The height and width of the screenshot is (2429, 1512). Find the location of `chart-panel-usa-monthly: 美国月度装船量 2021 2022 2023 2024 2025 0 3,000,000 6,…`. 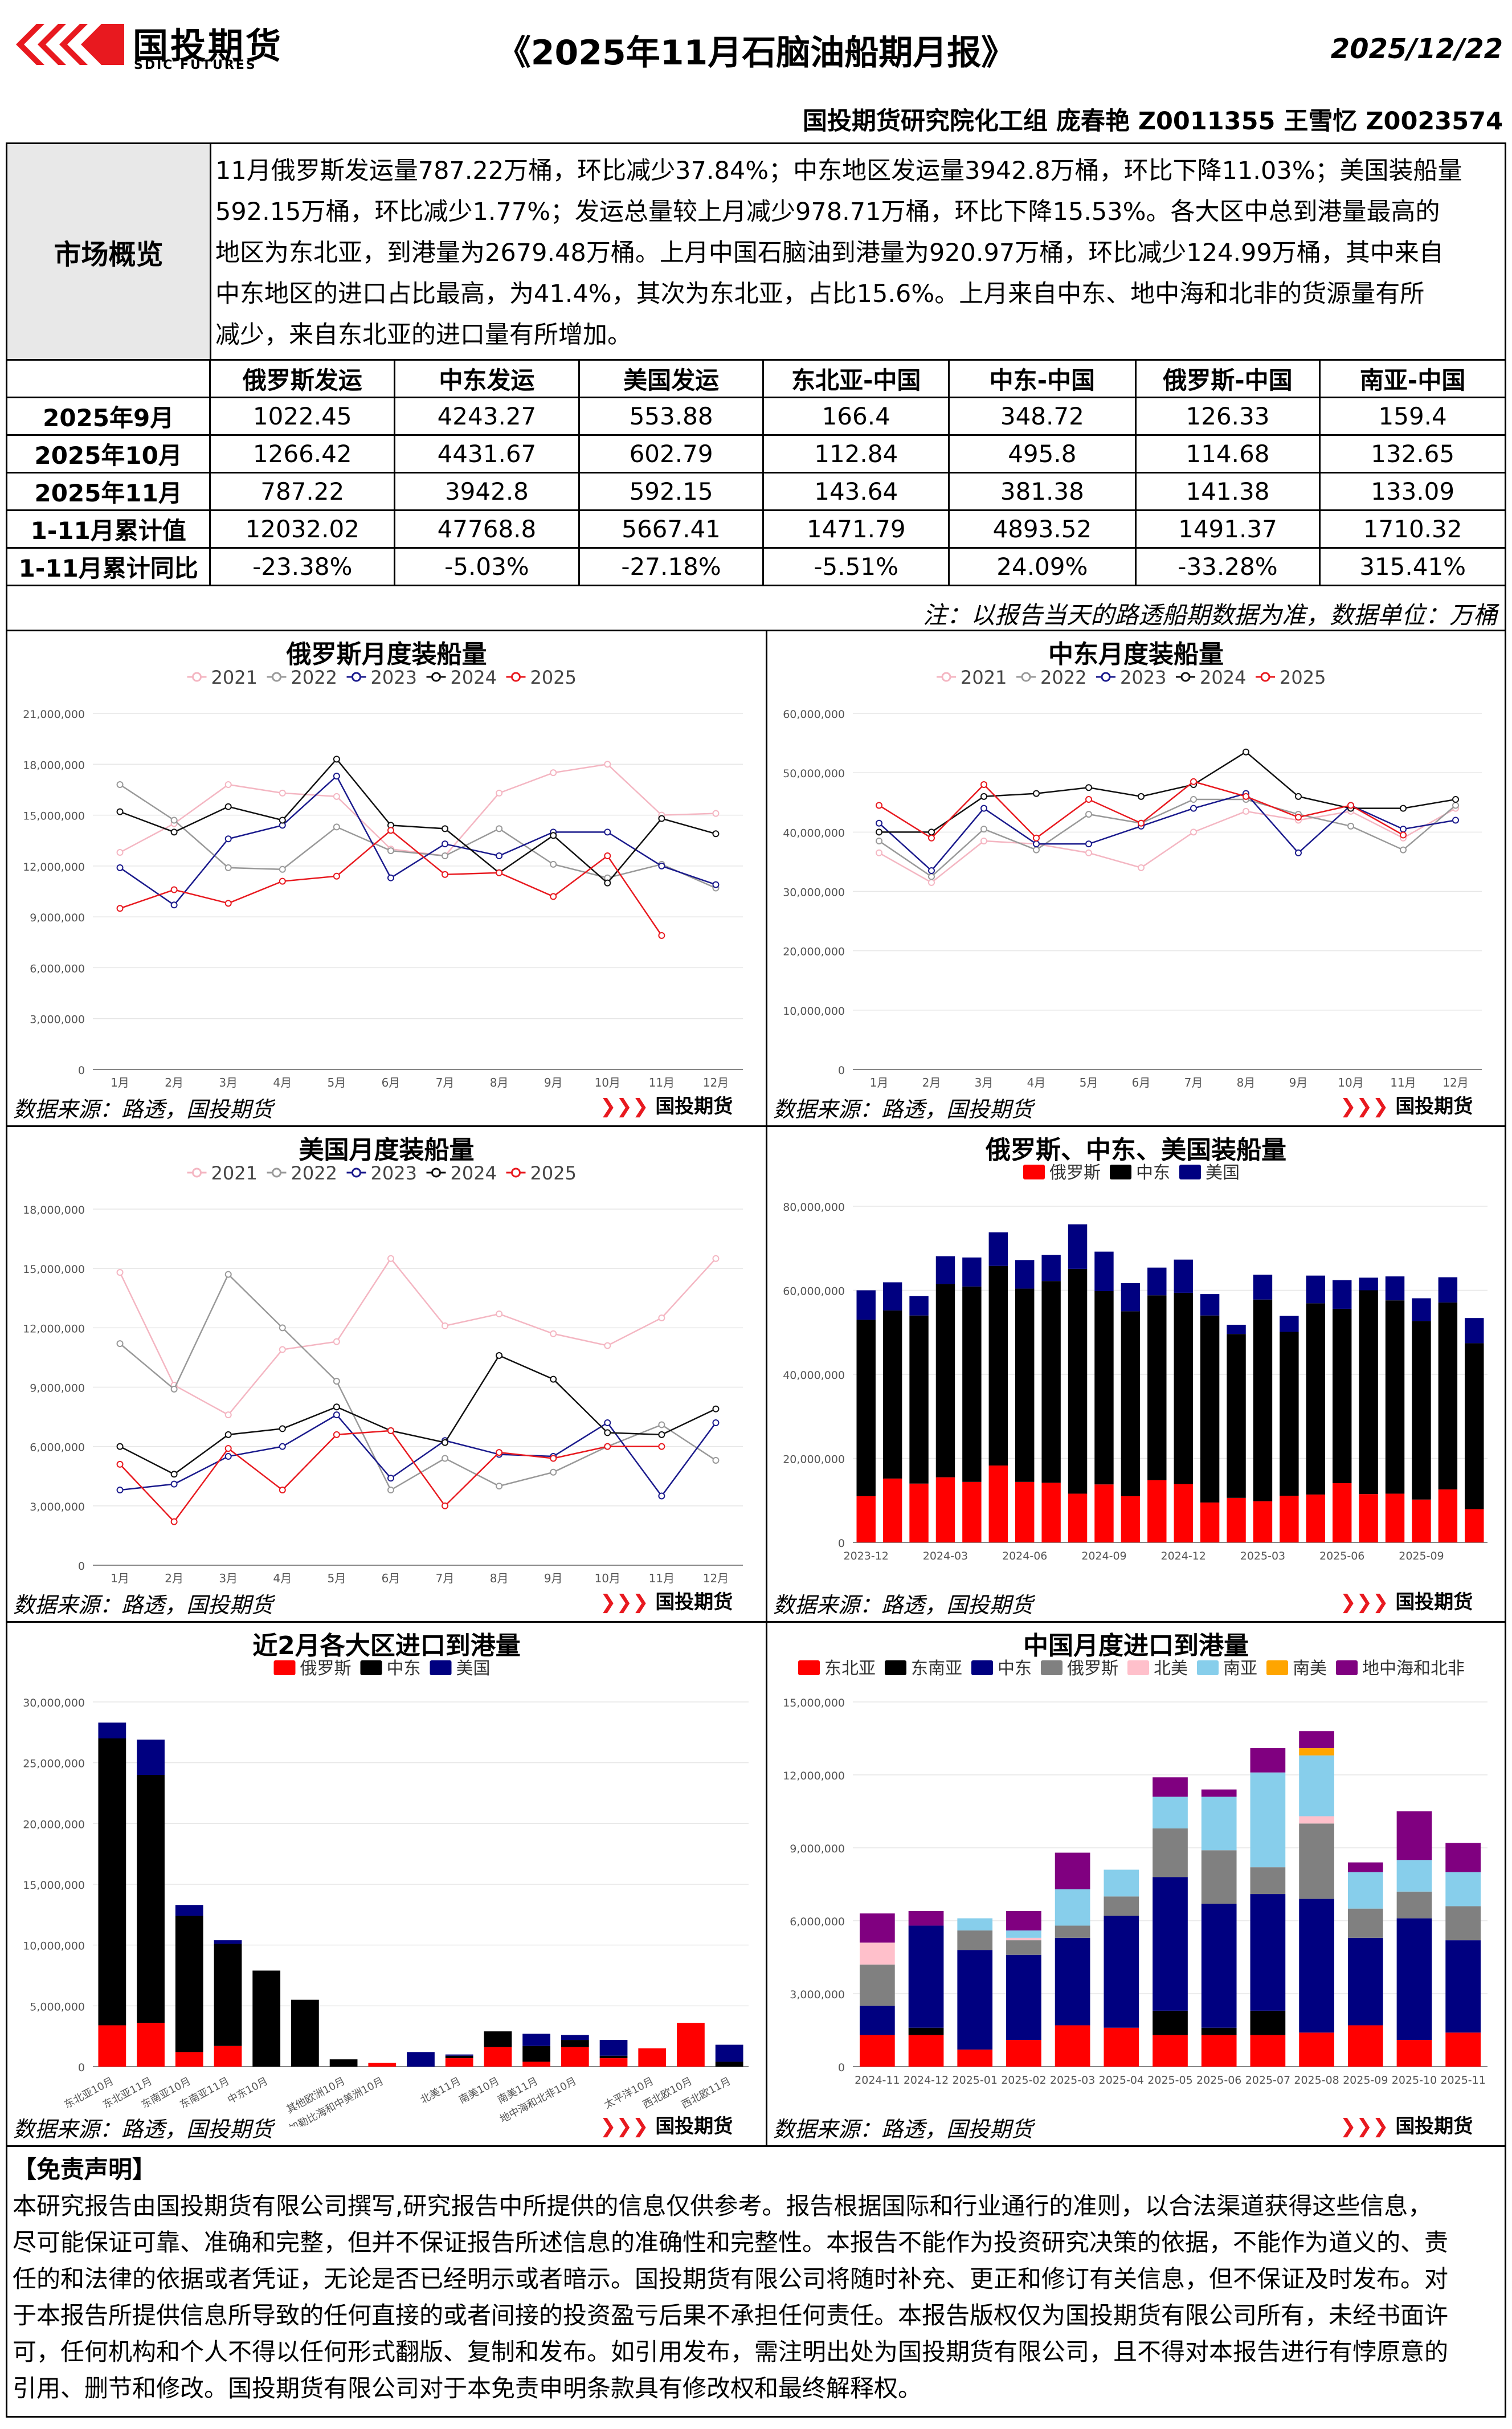

chart-panel-usa-monthly: 美国月度装船量 2021 2022 2023 2024 2025 0 3,000,000 6,… is located at coordinates (386, 1374).